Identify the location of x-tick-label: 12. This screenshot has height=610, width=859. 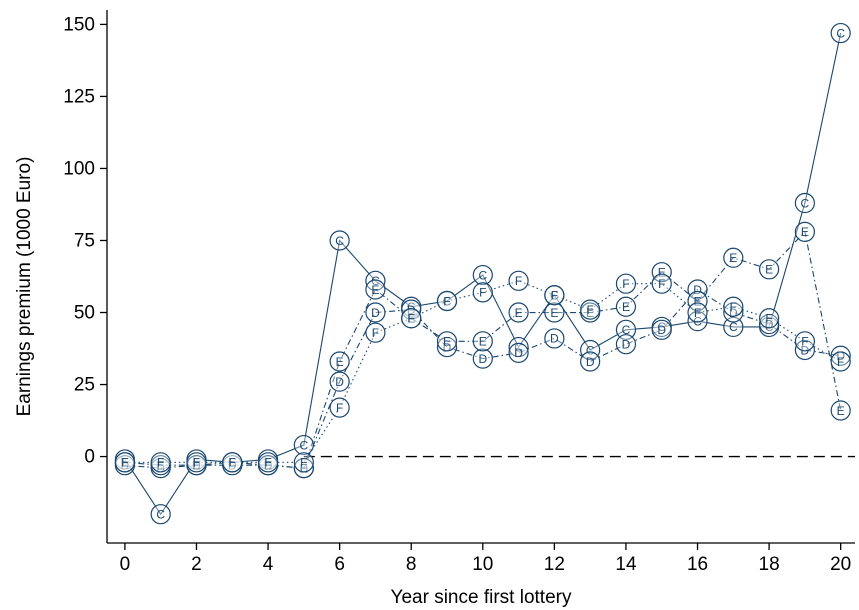
(554, 564).